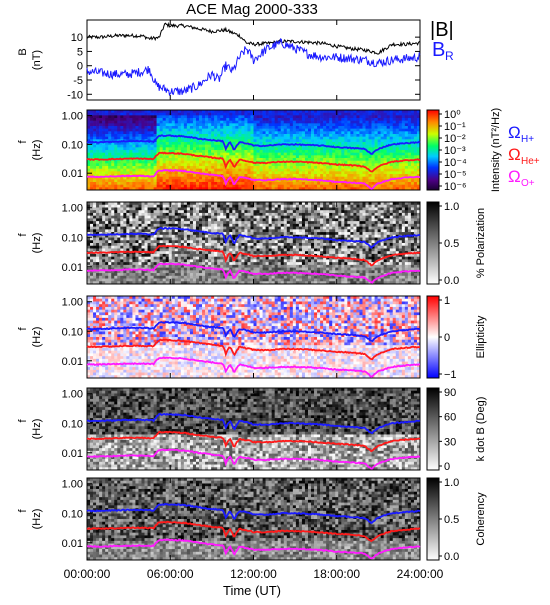  Describe the element at coordinates (455, 175) in the screenshot. I see `colorbar-tick-label: 10⁻⁵` at that location.